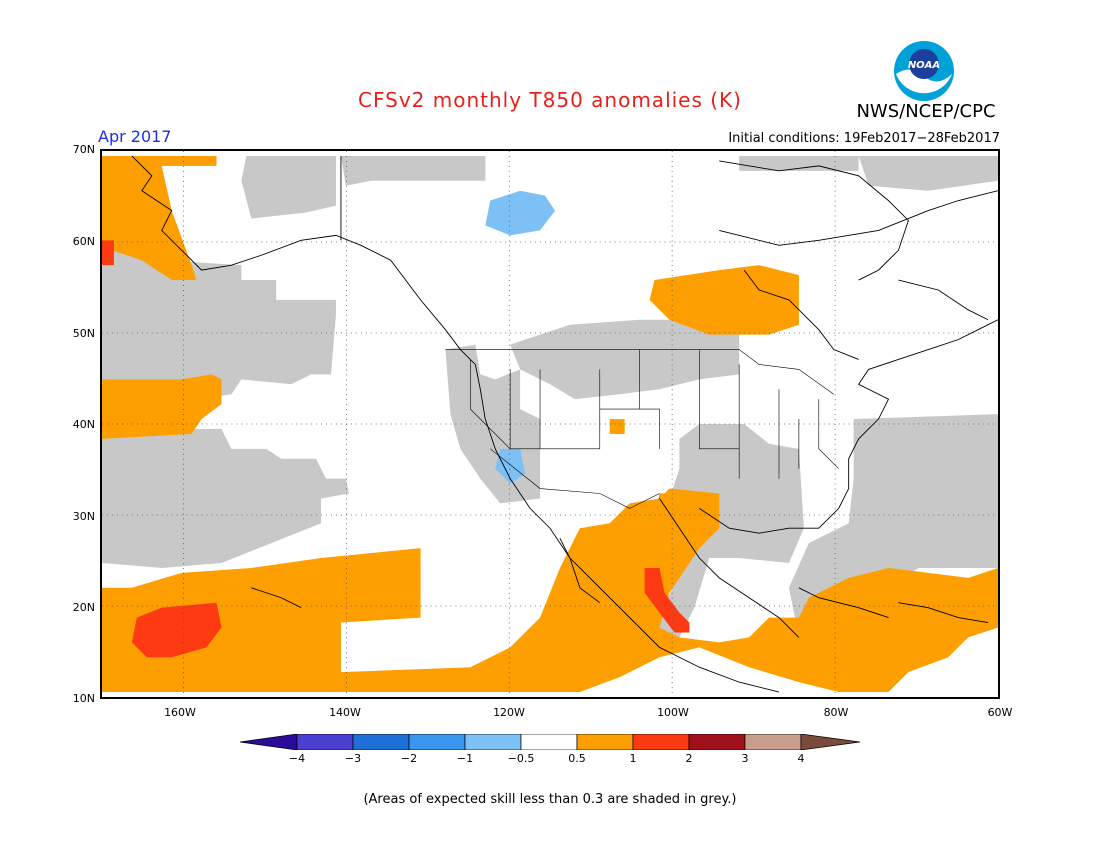 This screenshot has height=850, width=1100. What do you see at coordinates (83, 333) in the screenshot?
I see `lat-label-50n: 50N` at bounding box center [83, 333].